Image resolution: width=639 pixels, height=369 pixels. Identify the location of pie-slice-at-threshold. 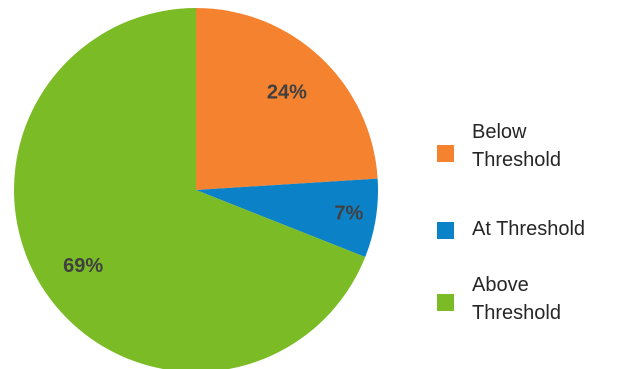
(287, 217).